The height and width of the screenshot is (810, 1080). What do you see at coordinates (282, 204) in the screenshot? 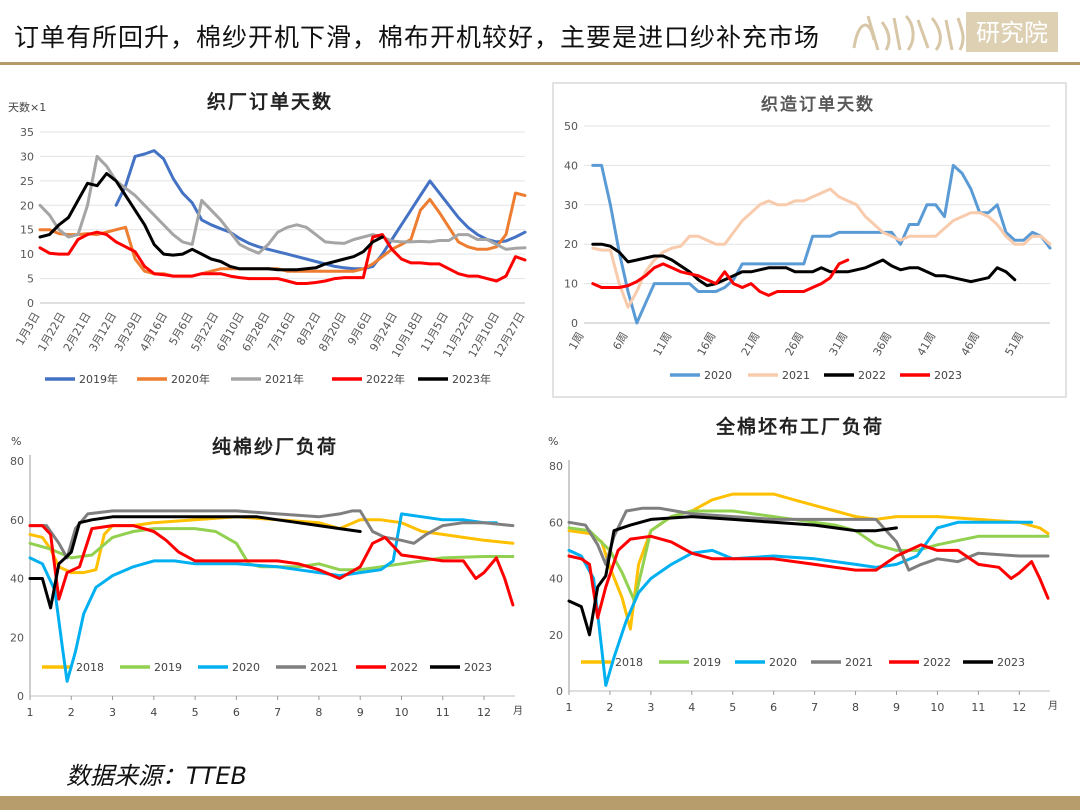
I see `series-line-2021年` at bounding box center [282, 204].